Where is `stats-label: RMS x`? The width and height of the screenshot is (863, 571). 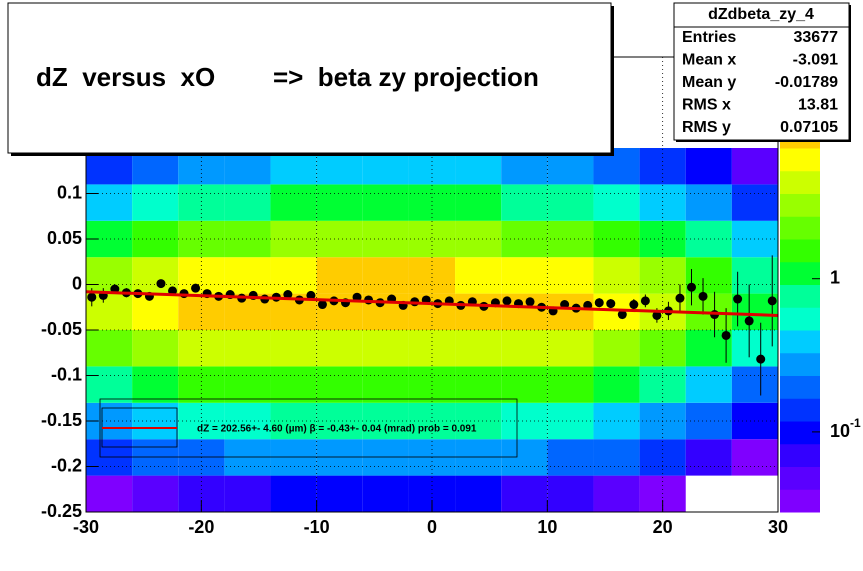
stats-label: RMS x is located at coordinates (706, 105).